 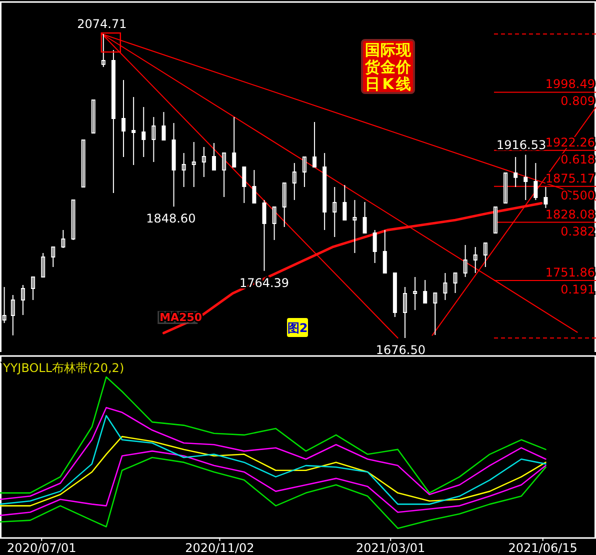 What do you see at coordinates (171, 219) in the screenshot?
I see `annotation: 1848.60` at bounding box center [171, 219].